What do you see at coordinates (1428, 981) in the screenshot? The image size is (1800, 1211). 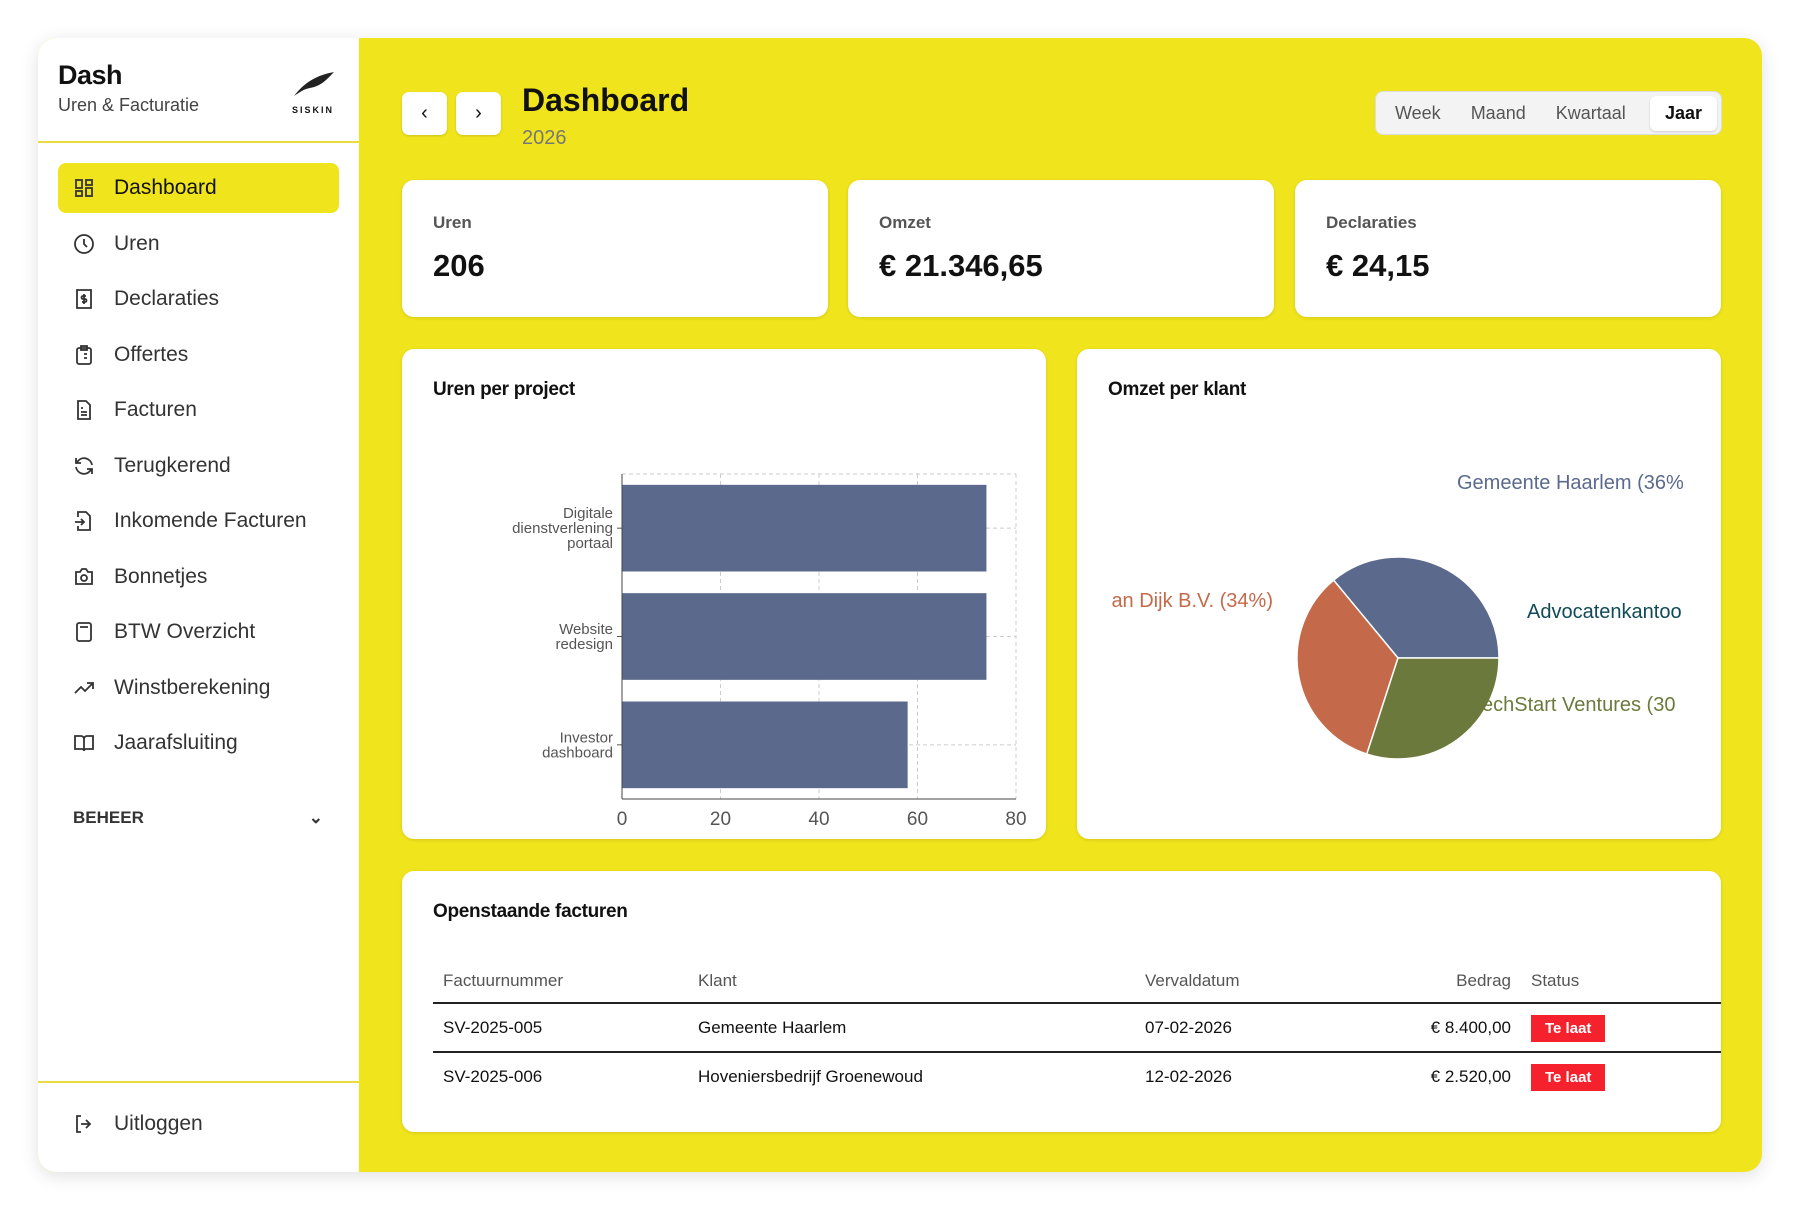 I see `column-header: Bedrag` at bounding box center [1428, 981].